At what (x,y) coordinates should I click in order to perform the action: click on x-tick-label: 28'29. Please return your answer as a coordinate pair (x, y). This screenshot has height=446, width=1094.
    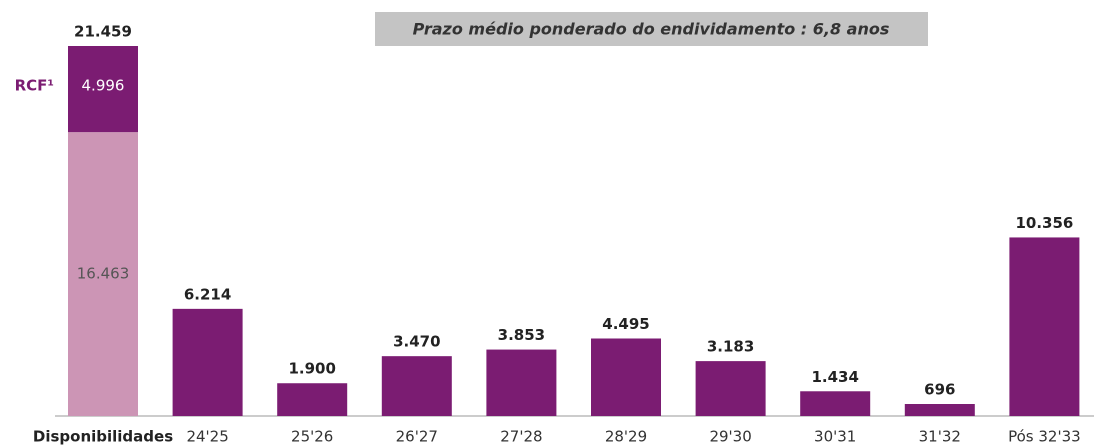
    Looking at the image, I should click on (626, 437).